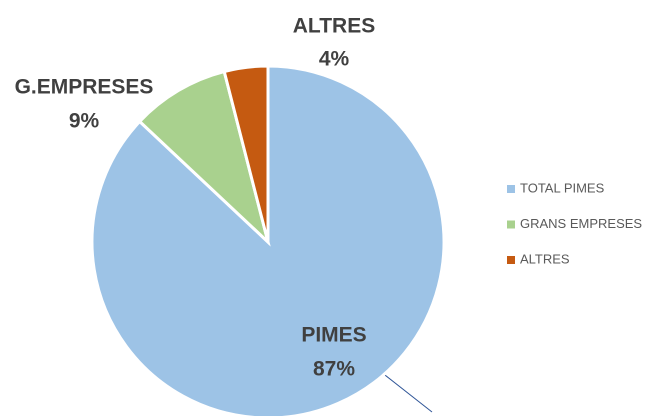  What do you see at coordinates (84, 87) in the screenshot?
I see `slice-label: G.EMPRESES` at bounding box center [84, 87].